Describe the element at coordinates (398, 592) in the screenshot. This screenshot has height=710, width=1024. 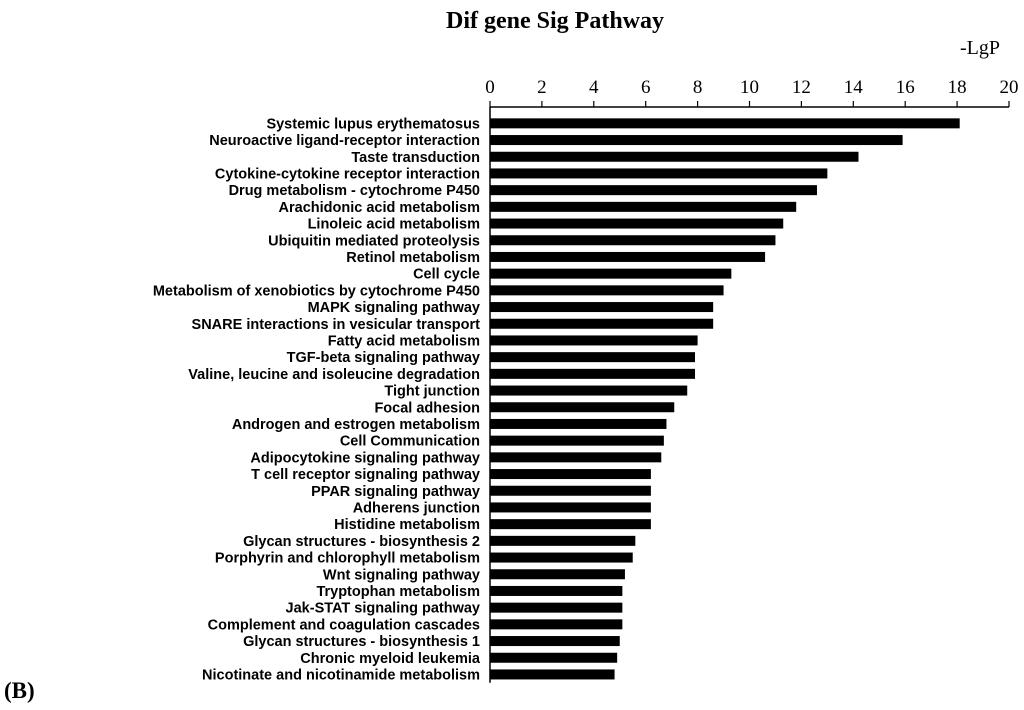
I see `category-label: Tryptophan metabolism` at that location.